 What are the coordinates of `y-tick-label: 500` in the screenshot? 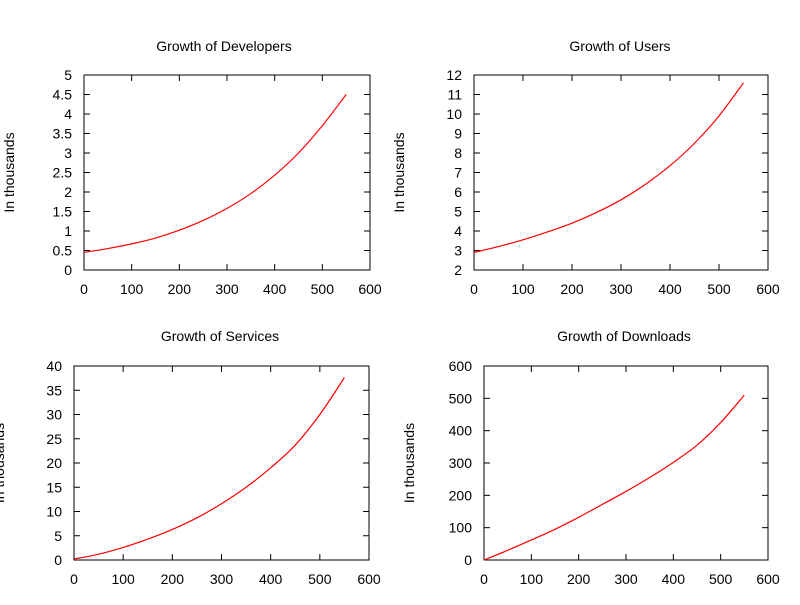 It's located at (461, 398).